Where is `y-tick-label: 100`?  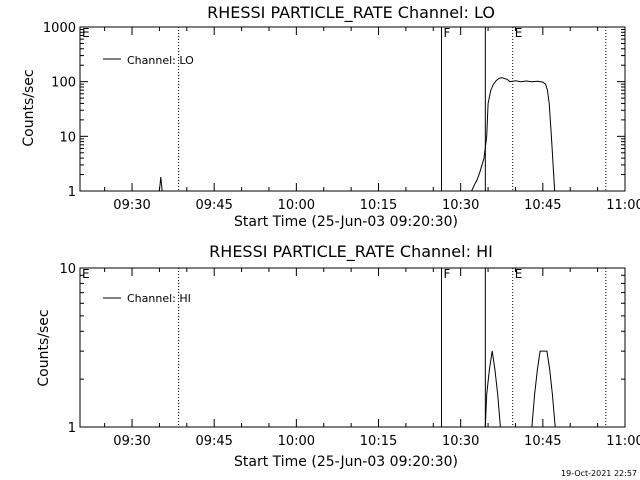 y-tick-label: 100 is located at coordinates (63, 83).